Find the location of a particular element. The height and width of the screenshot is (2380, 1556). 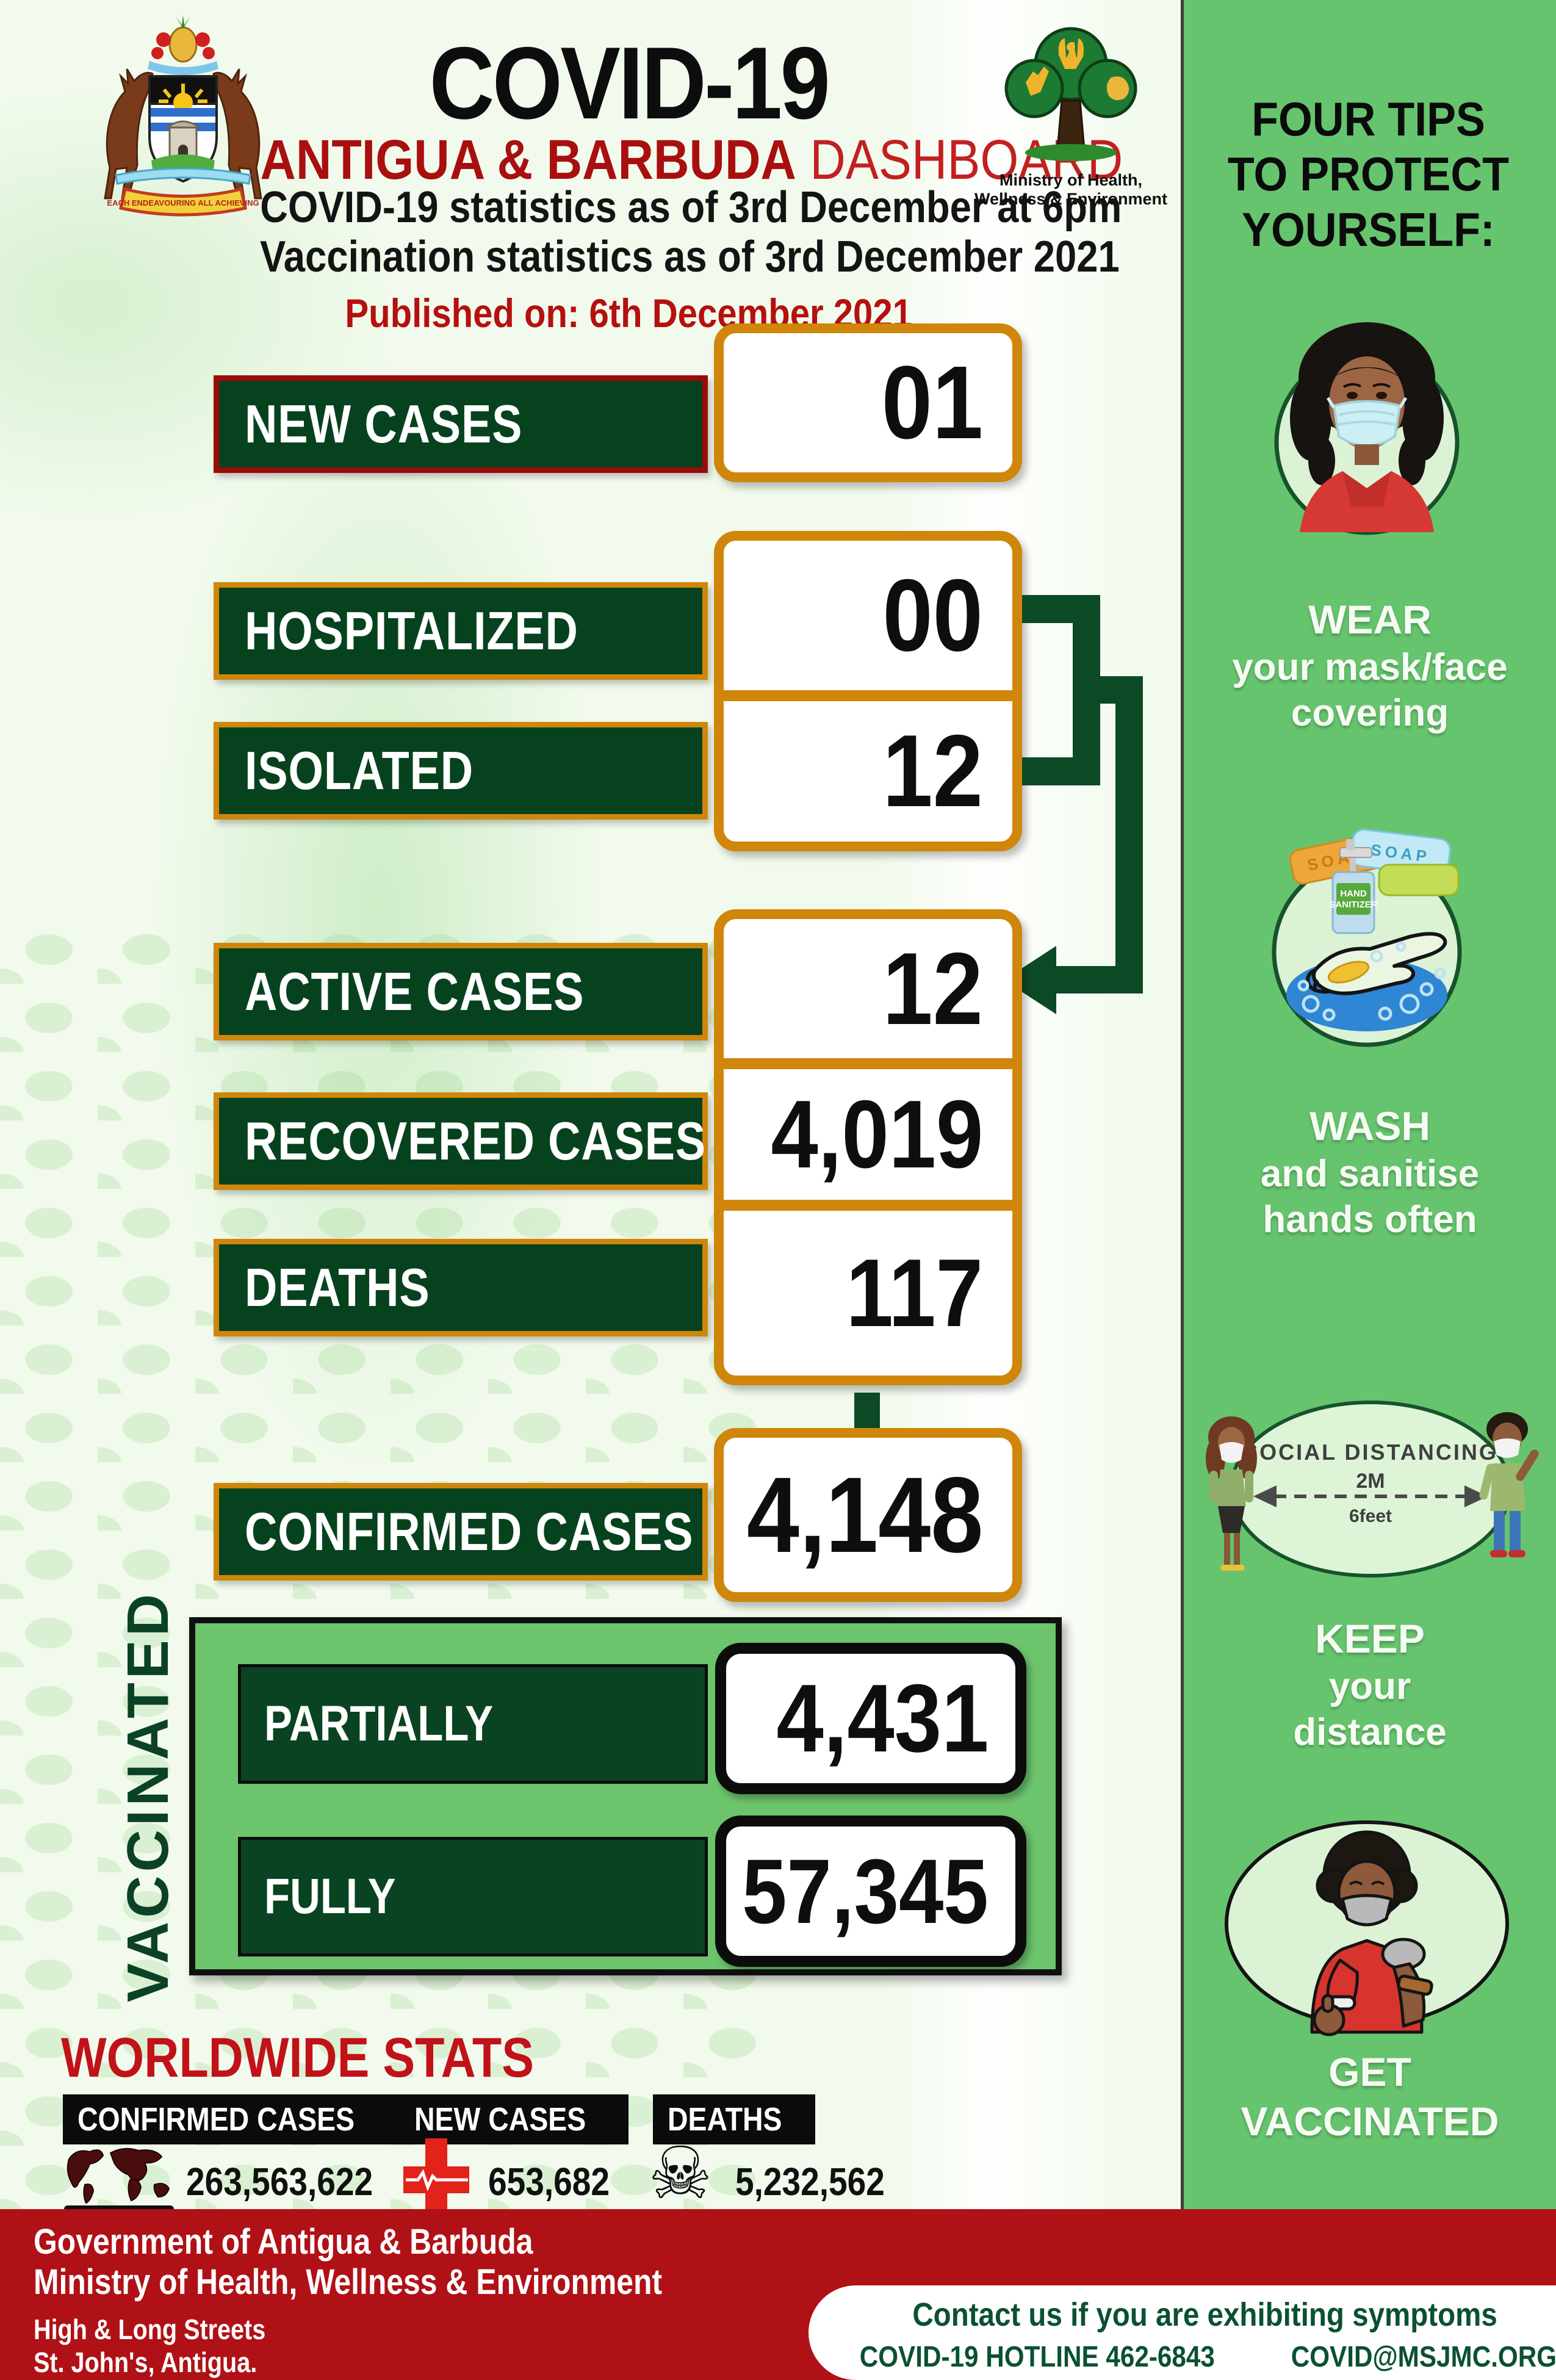

svg-text:EACH ENDEAVOURING ALL ACHIEVIN: EACH ENDEAVOURING ALL ACHIEVING is located at coordinates (183, 203).